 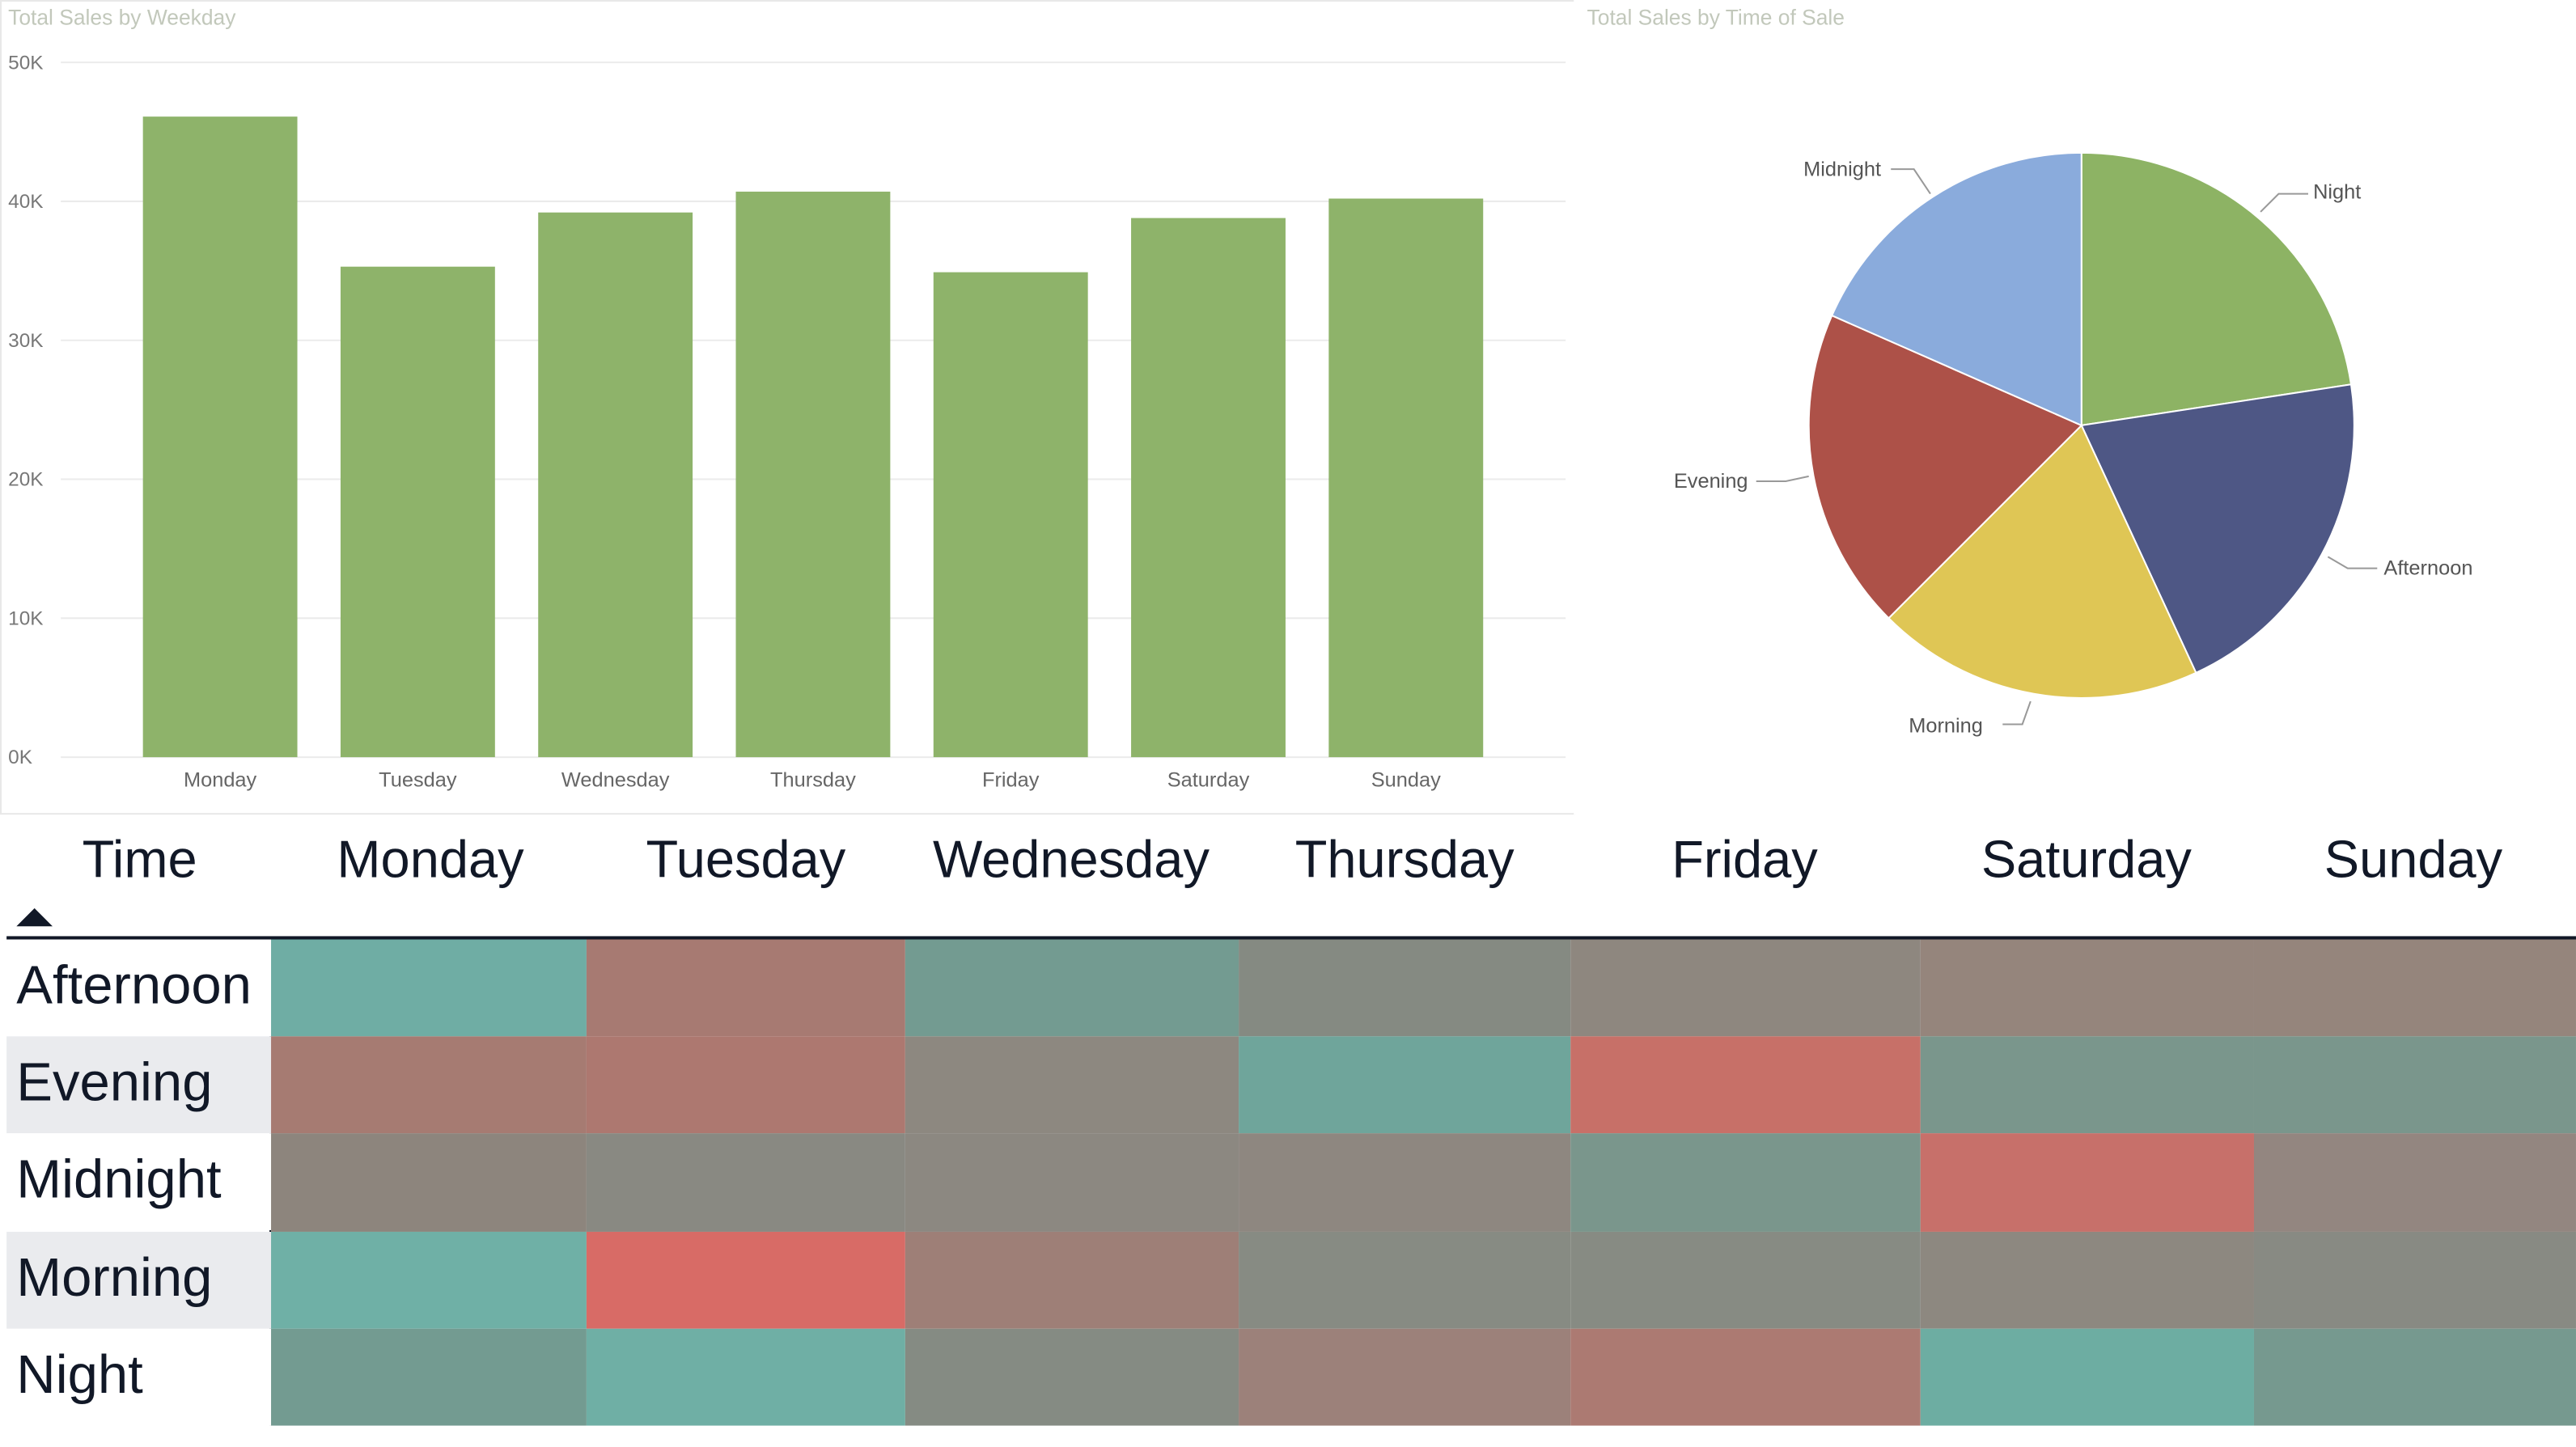 What do you see at coordinates (34, 918) in the screenshot?
I see `sort-ascending-icon` at bounding box center [34, 918].